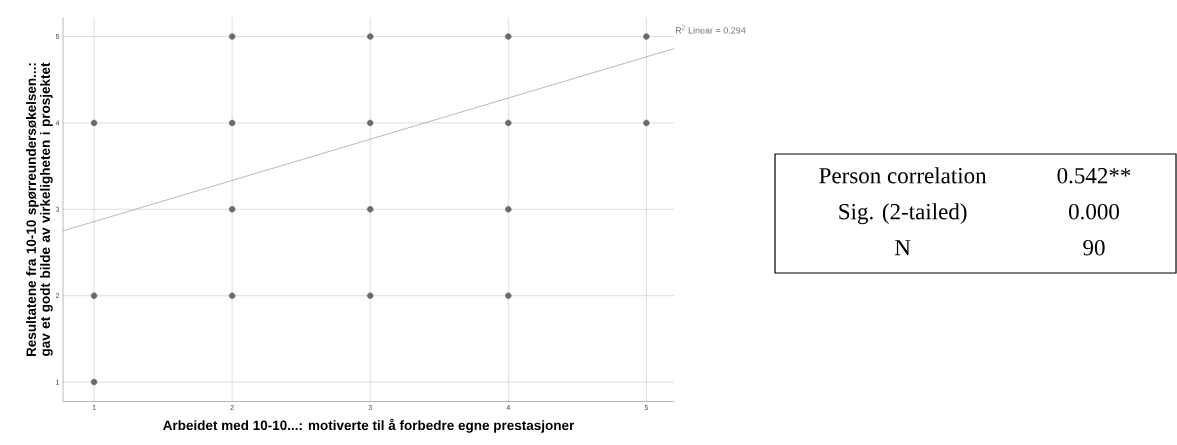 The height and width of the screenshot is (445, 1177). I want to click on text: 90, so click(1094, 247).